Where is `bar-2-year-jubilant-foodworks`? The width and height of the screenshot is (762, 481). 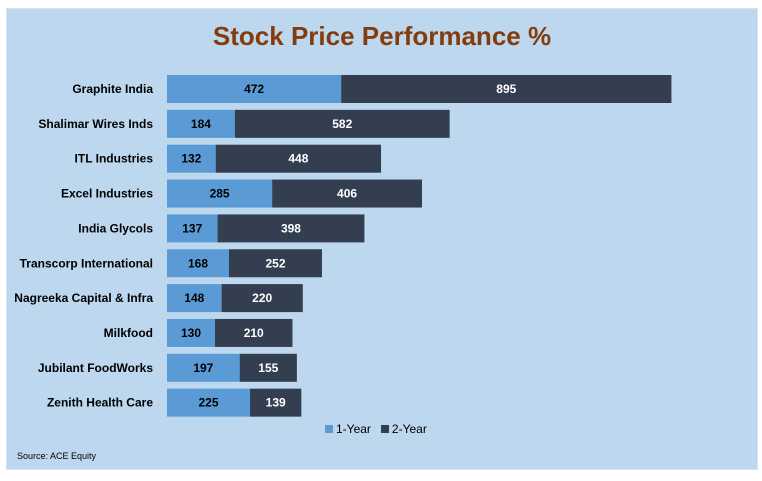 bar-2-year-jubilant-foodworks is located at coordinates (268, 367).